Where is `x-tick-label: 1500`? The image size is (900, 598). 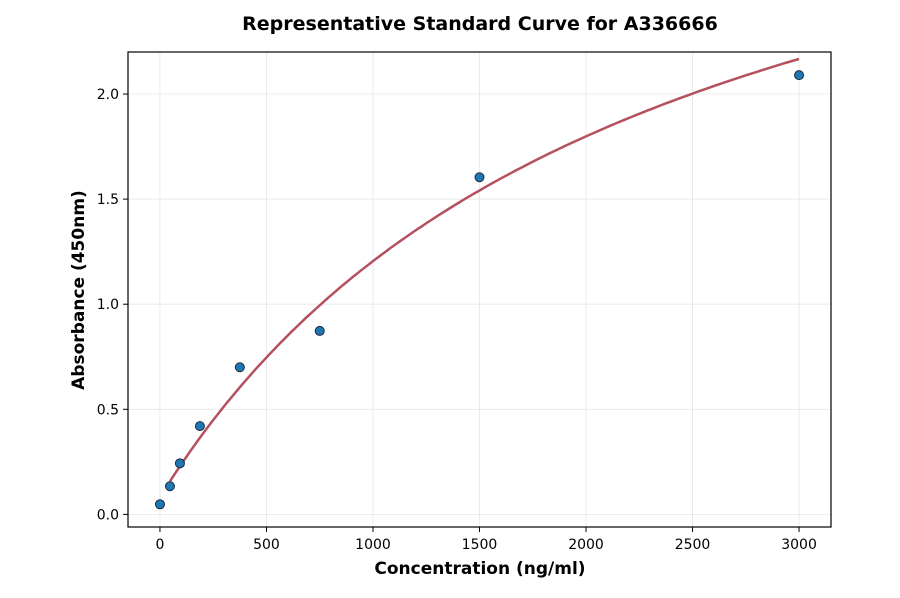
x-tick-label: 1500 is located at coordinates (480, 545).